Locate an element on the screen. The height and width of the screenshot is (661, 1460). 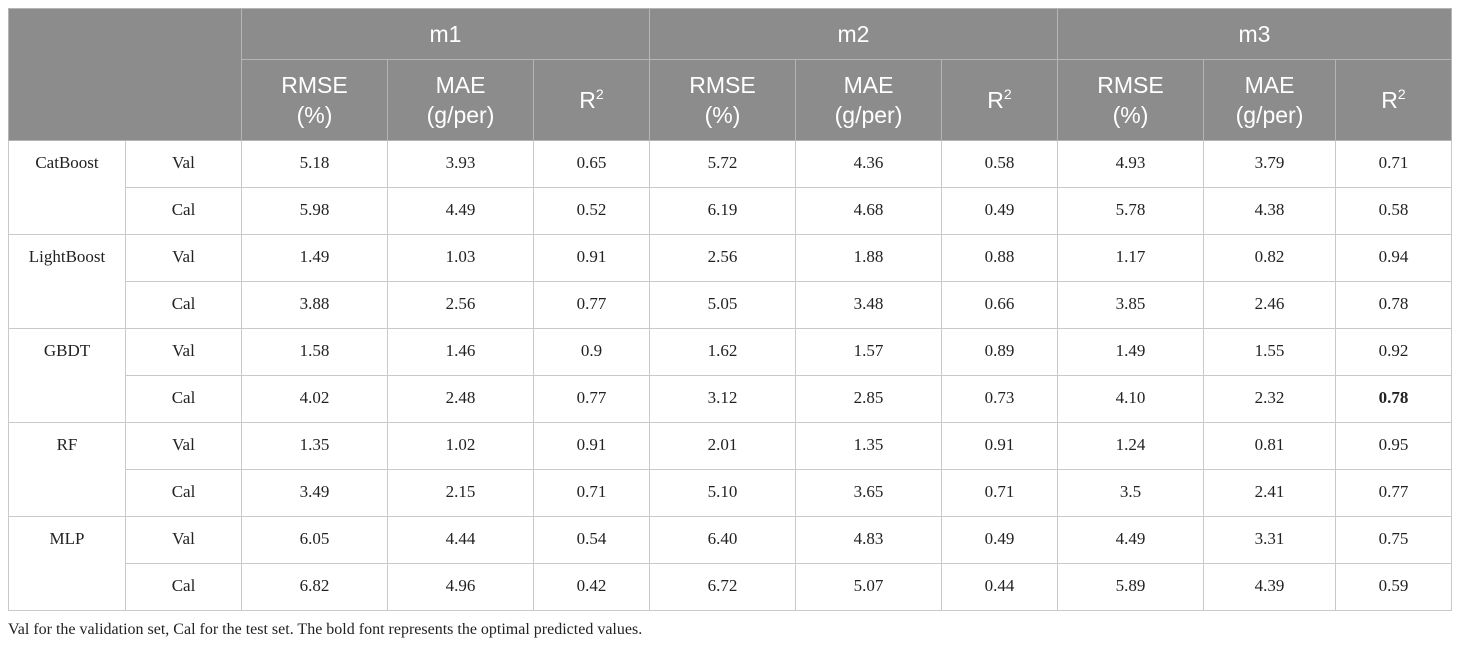
value-cell: 2.56 is located at coordinates (722, 258).